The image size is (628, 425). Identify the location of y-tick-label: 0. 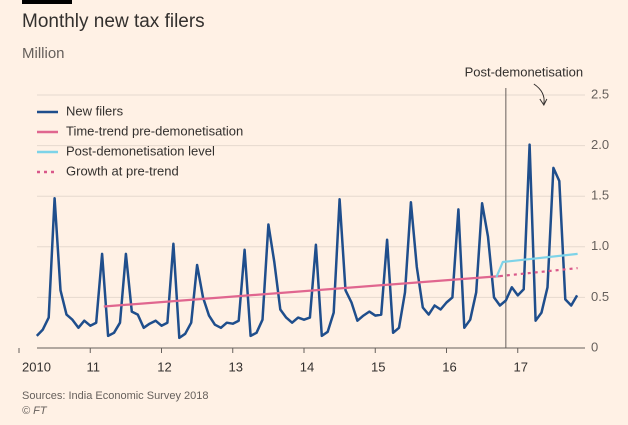
(594, 346).